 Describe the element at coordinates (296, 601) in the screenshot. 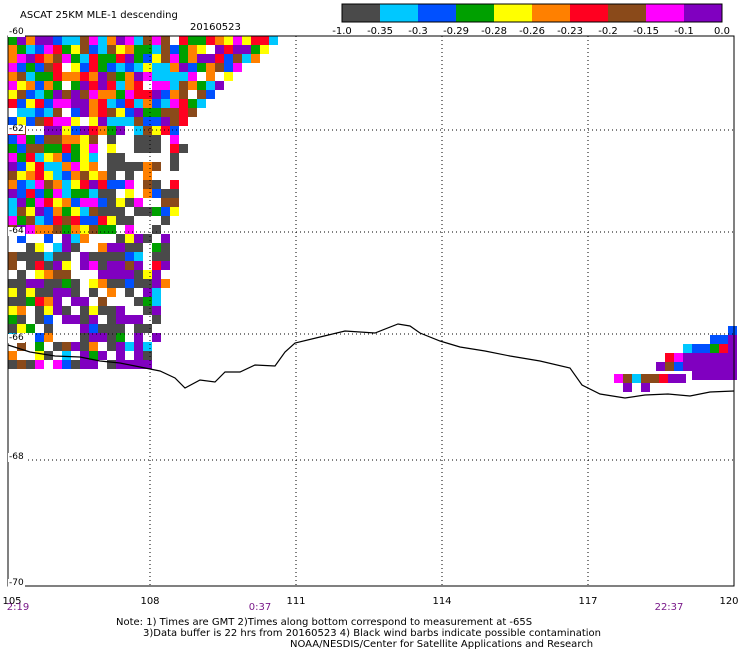

I see `lon-label-111: 111` at that location.